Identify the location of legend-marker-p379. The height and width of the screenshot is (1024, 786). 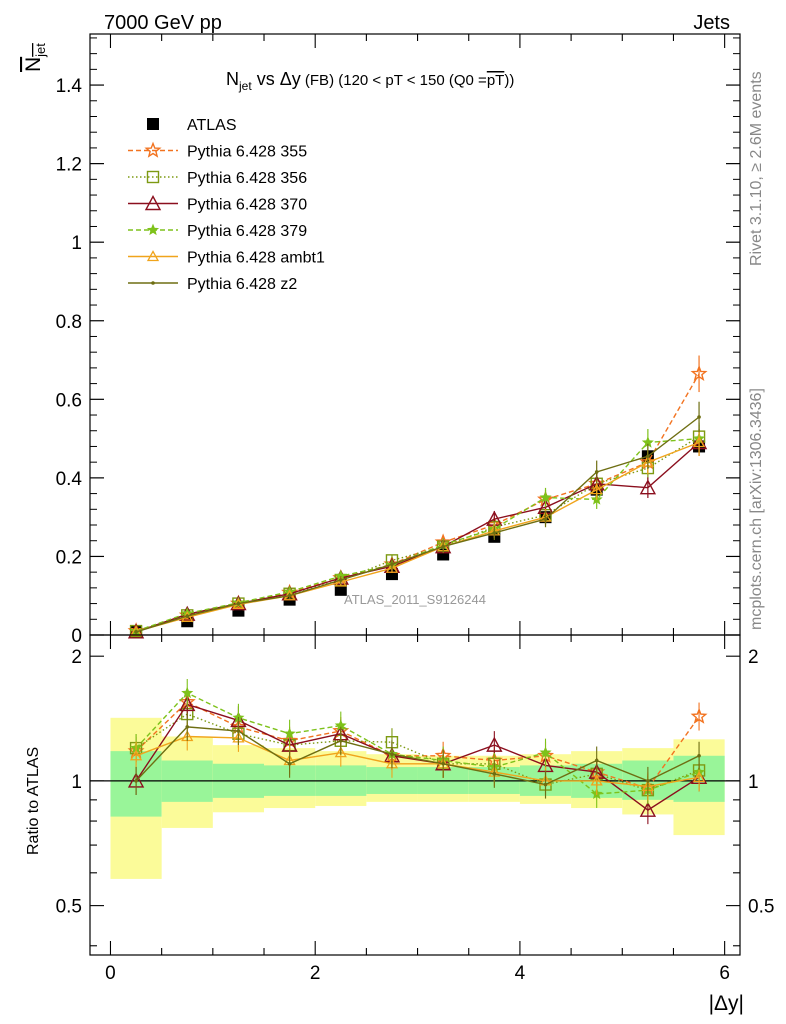
(153, 229).